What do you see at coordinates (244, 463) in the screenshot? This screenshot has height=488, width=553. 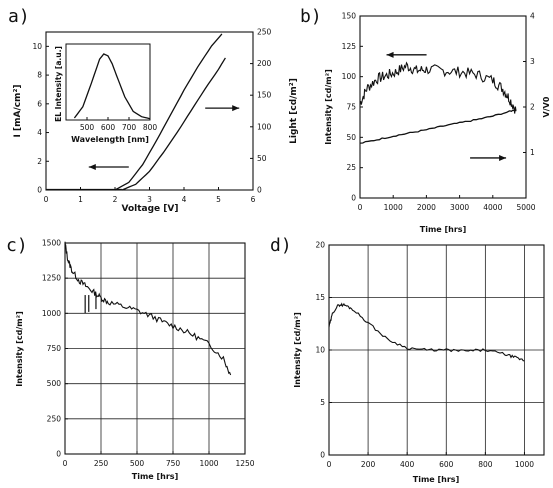 I see `chart-c-xtick-label: 1250` at bounding box center [244, 463].